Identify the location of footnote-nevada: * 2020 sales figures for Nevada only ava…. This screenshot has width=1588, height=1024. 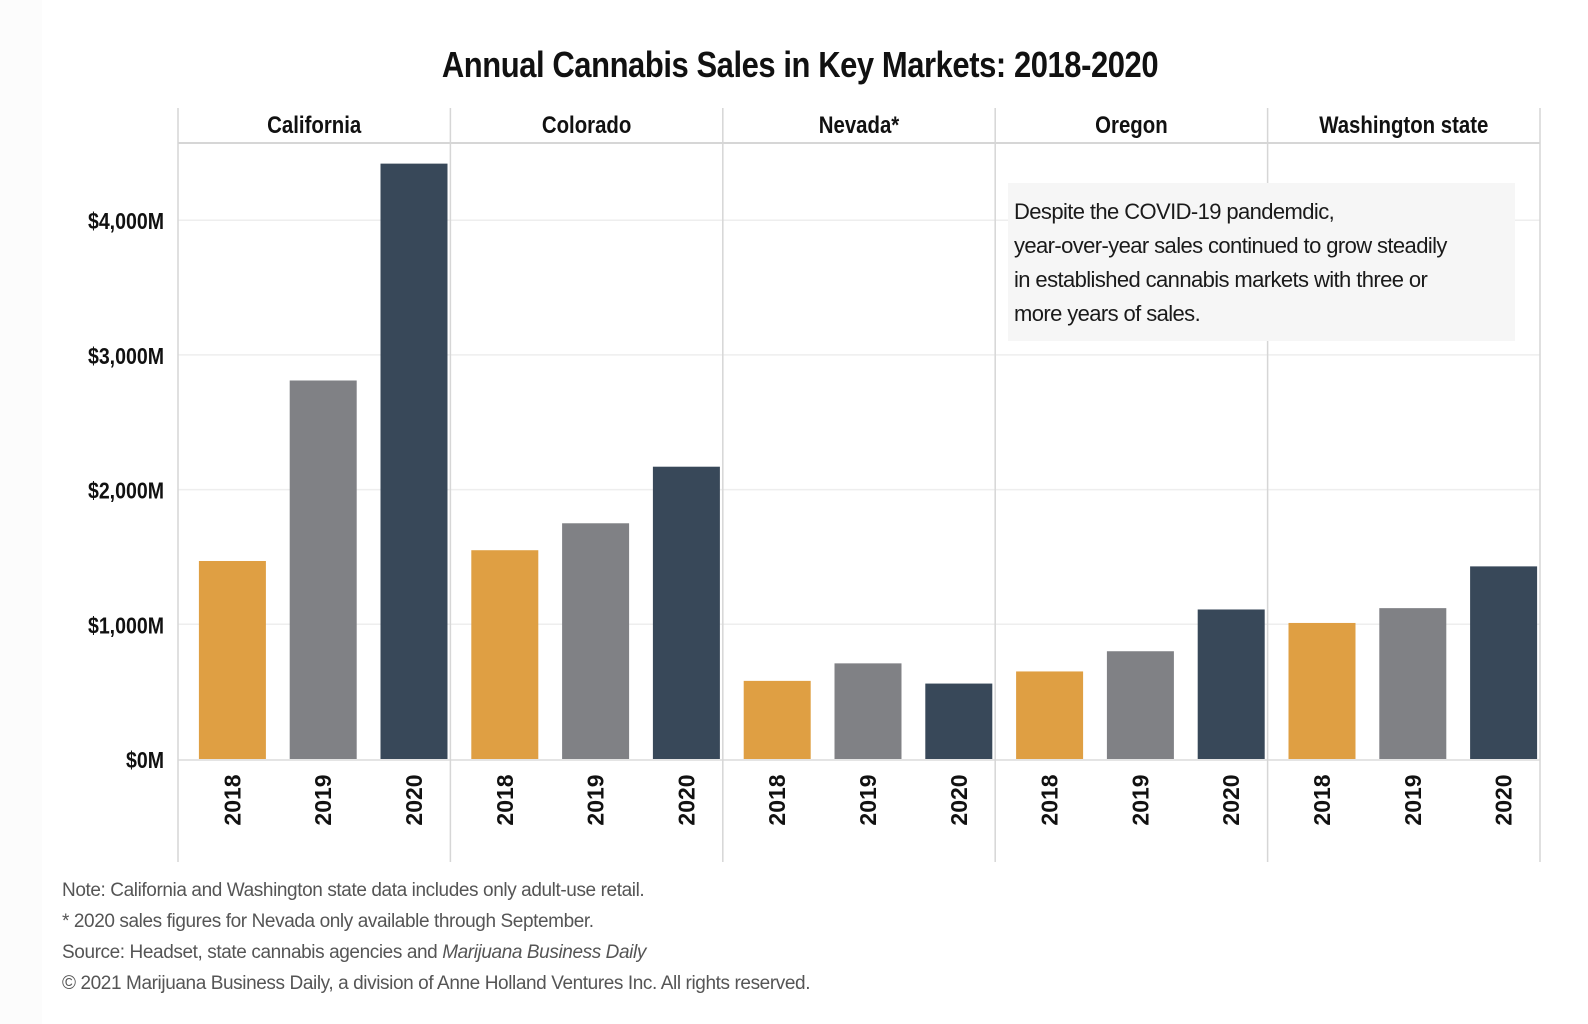
(328, 921).